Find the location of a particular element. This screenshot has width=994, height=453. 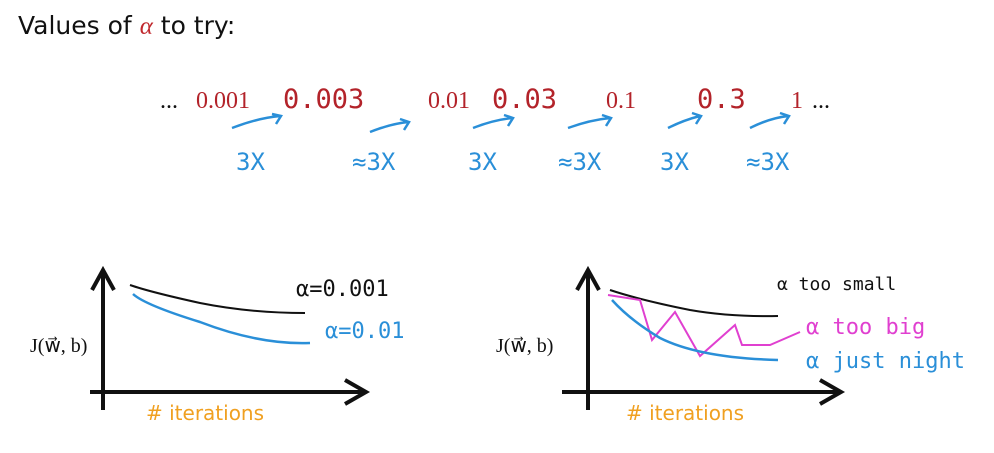

alpha-value: 0.03 is located at coordinates (524, 99).